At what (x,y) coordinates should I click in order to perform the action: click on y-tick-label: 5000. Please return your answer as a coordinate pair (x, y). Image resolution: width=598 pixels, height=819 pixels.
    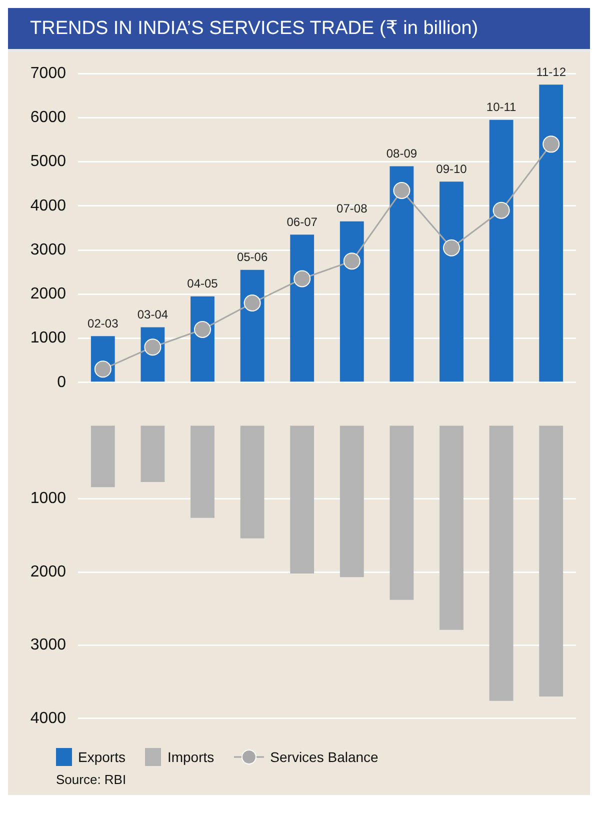
    Looking at the image, I should click on (48, 161).